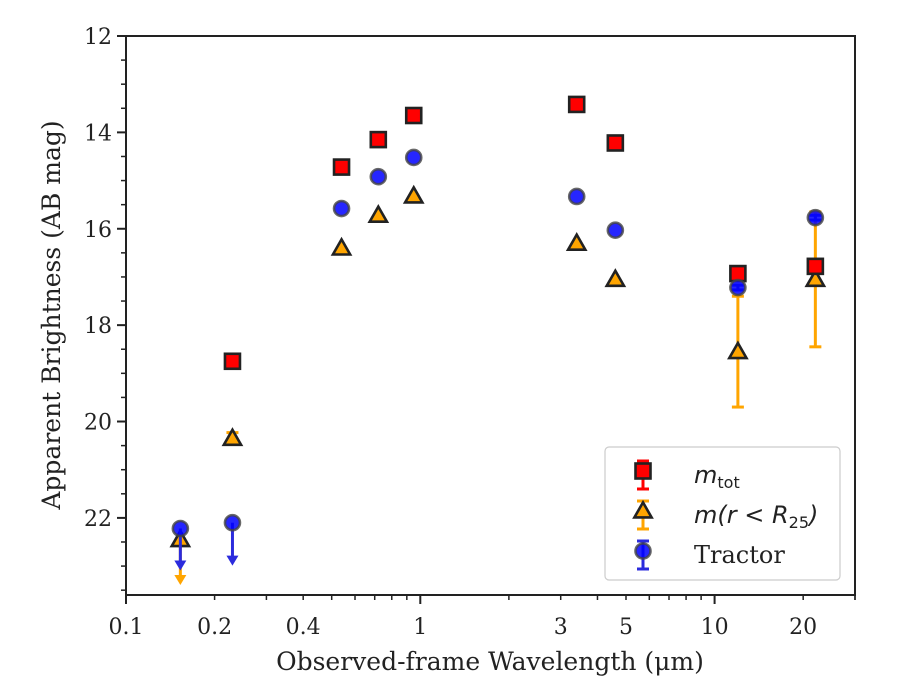 The image size is (900, 700). What do you see at coordinates (715, 627) in the screenshot?
I see `x-tick-label: 10` at bounding box center [715, 627].